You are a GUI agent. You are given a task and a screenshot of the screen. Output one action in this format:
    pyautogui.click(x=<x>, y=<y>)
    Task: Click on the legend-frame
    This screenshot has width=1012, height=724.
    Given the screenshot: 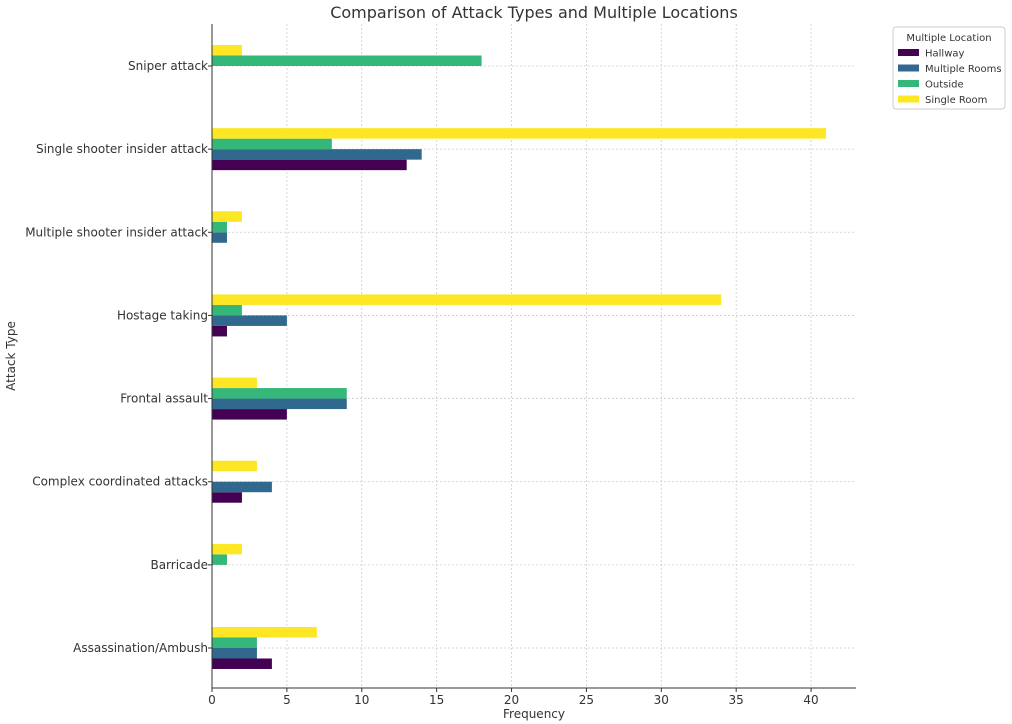 What is the action you would take?
    pyautogui.click(x=949, y=68)
    